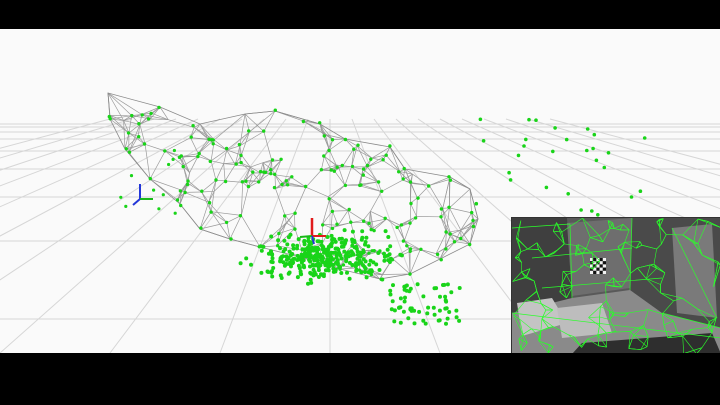 This screenshot has width=720, height=405. I want to click on tracked-features-overlay, so click(616, 285).